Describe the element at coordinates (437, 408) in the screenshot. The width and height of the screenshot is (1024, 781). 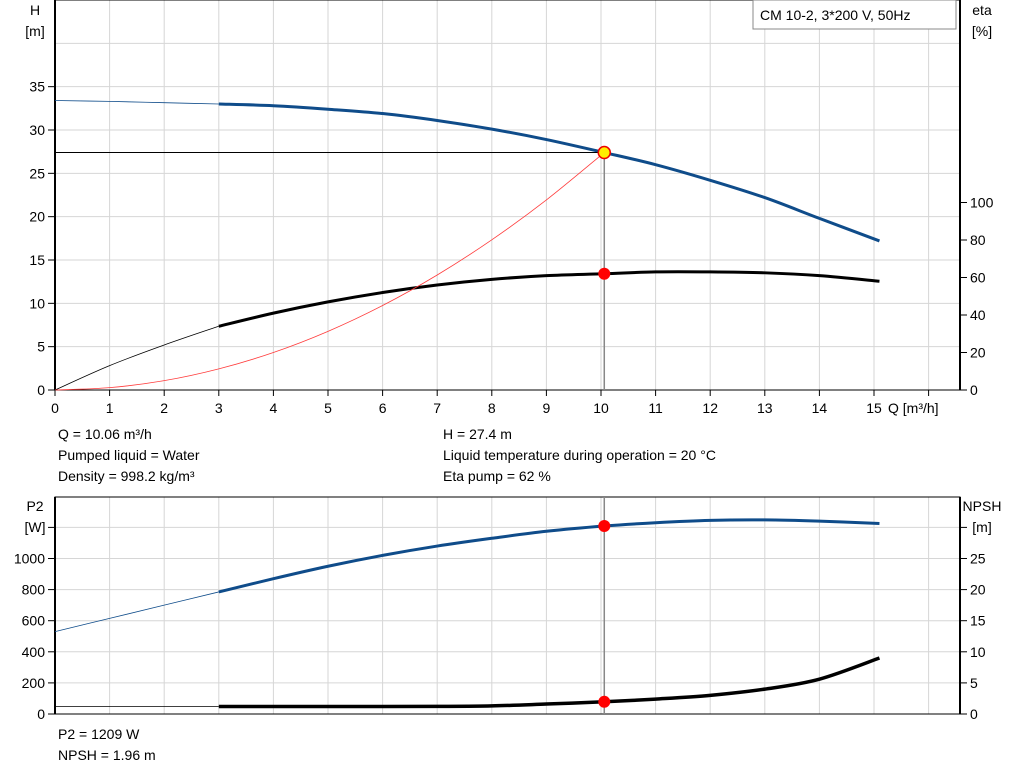
I see `x-tick-label: 7` at that location.